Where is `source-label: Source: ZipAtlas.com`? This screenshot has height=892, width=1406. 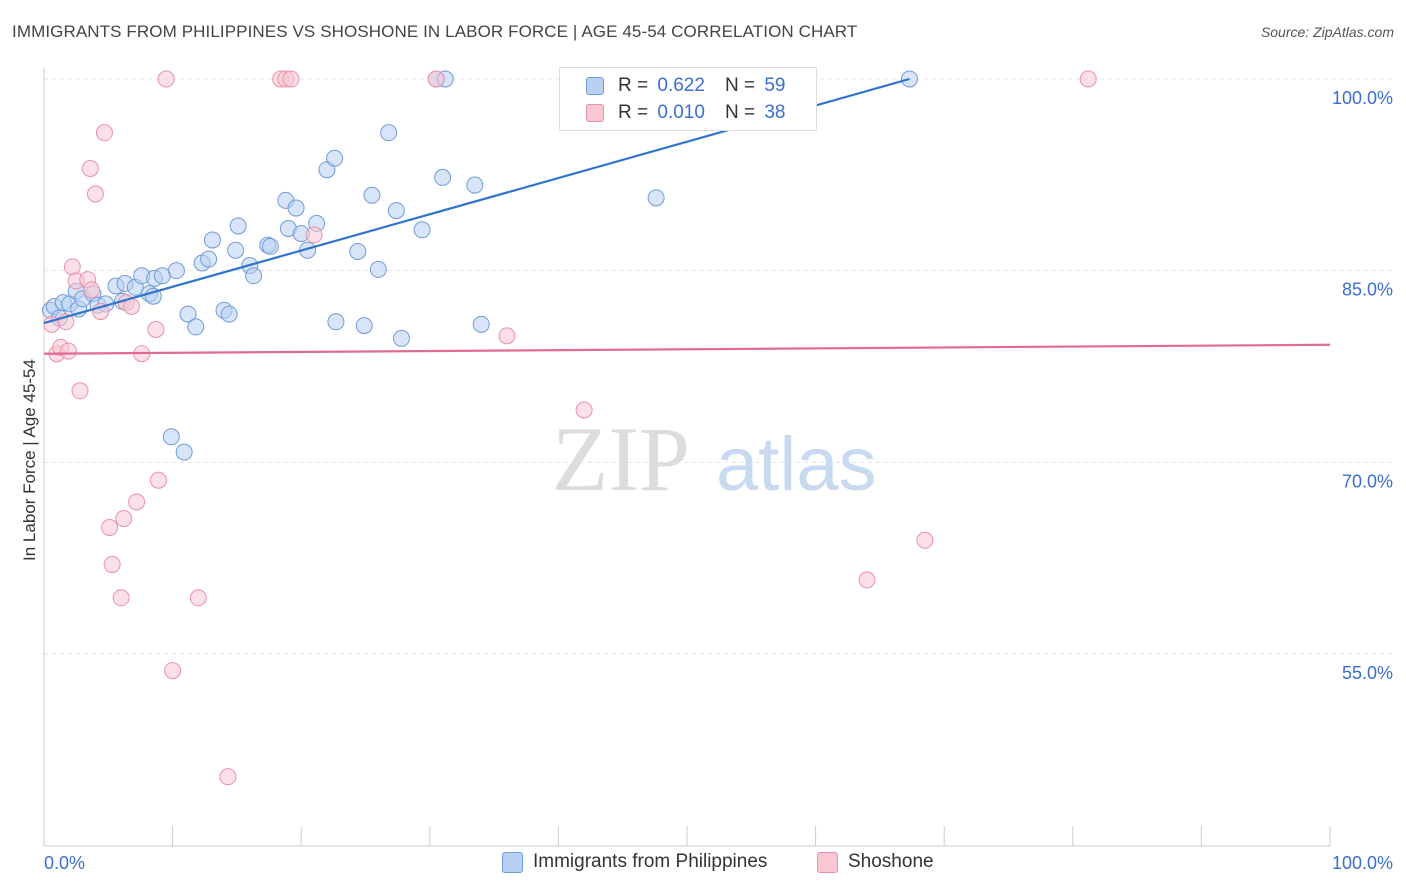
source-label: Source: ZipAtlas.com is located at coordinates (1327, 32).